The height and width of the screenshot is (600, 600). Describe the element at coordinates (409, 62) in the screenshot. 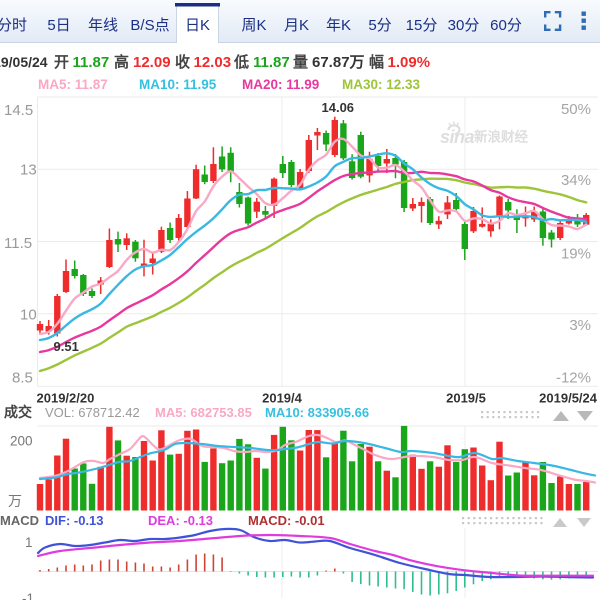

I see `svg-text: 1.09%` at that location.